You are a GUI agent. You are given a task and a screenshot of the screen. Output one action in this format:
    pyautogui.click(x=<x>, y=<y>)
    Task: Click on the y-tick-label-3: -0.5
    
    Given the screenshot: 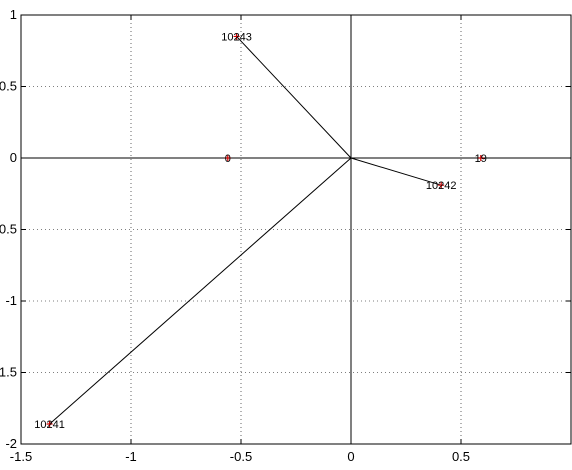 What is the action you would take?
    pyautogui.click(x=8, y=229)
    